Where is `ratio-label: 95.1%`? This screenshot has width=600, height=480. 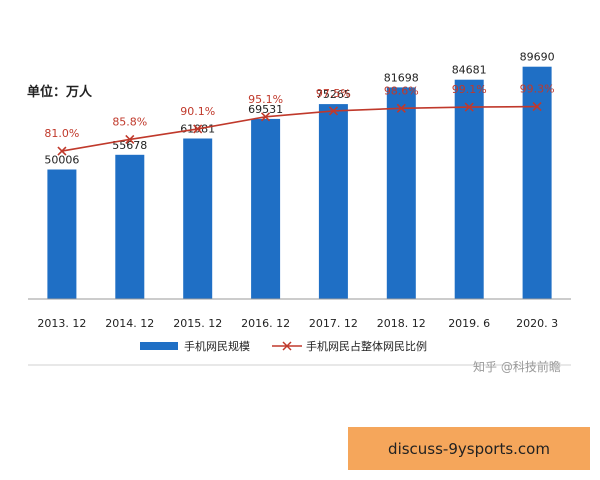 ratio-label: 95.1% is located at coordinates (265, 99).